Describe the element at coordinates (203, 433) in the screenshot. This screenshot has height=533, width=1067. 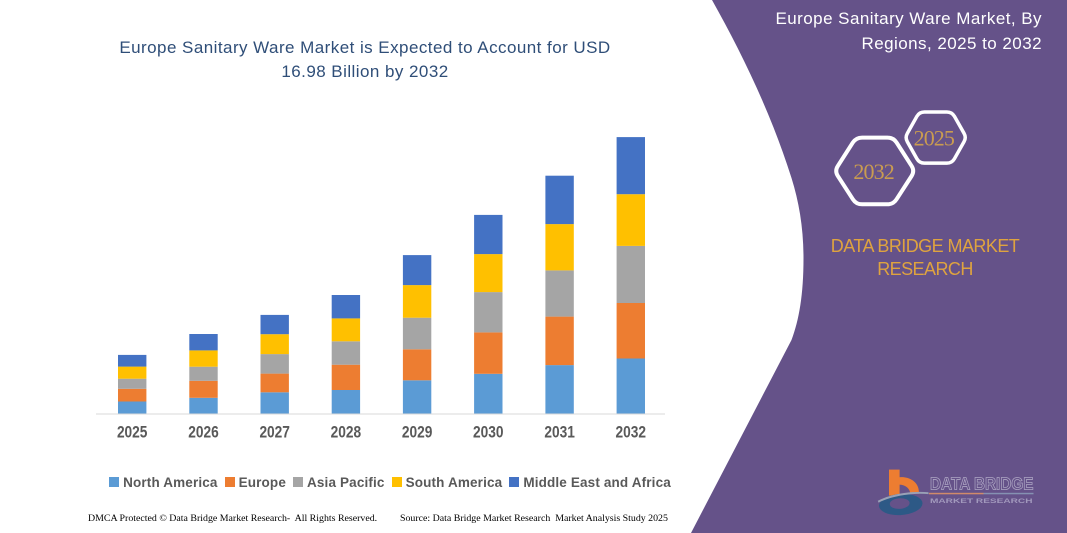
I see `svg-text: 2026` at that location.